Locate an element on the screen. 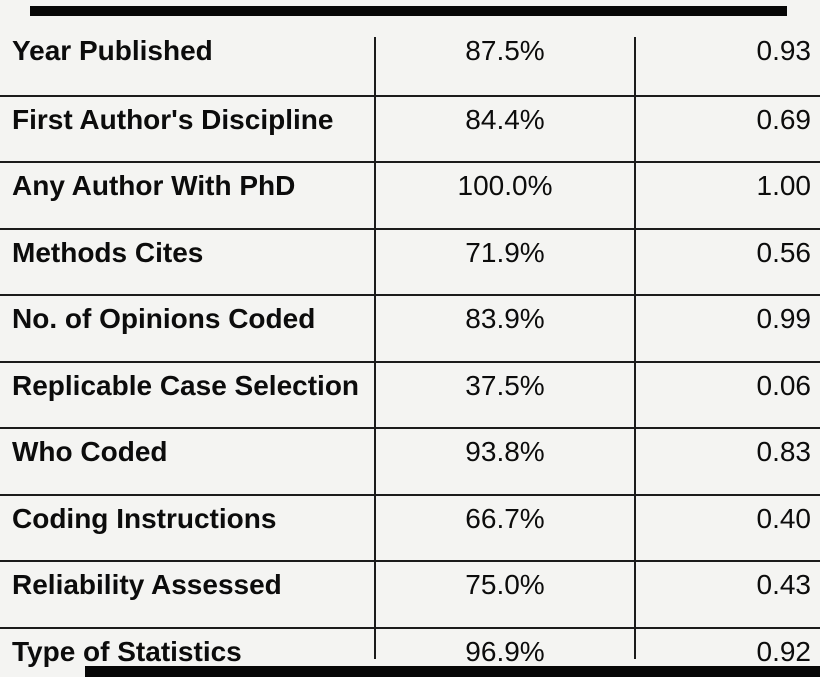 The height and width of the screenshot is (677, 820). row-percent-agreement: 93.8% is located at coordinates (505, 451).